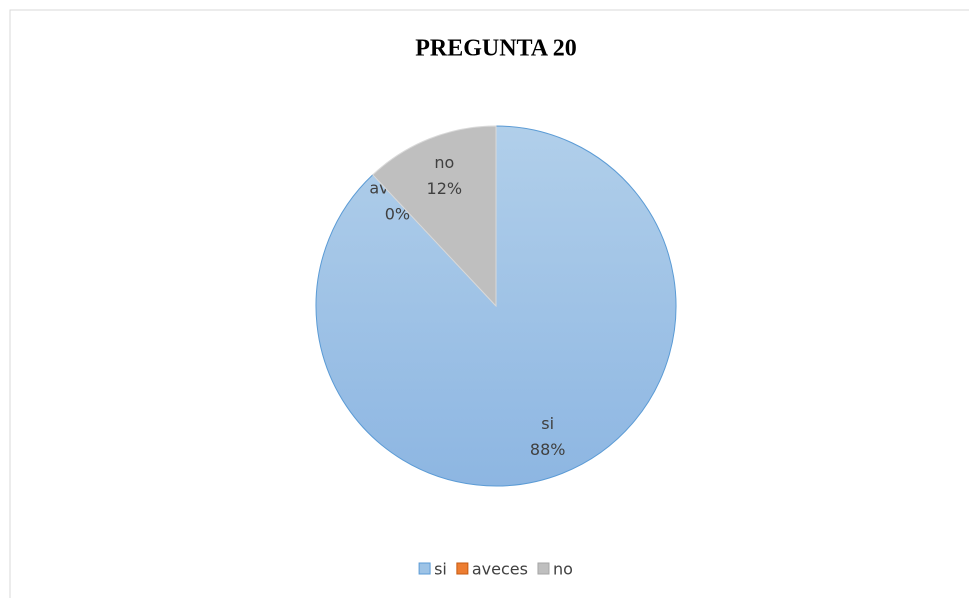  I want to click on pie-slice, so click(434, 216).